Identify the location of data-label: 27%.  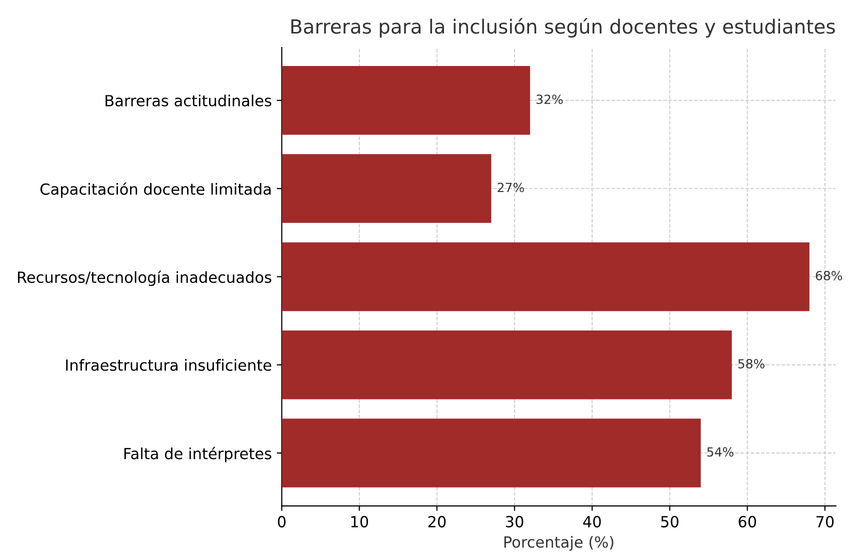
(511, 187).